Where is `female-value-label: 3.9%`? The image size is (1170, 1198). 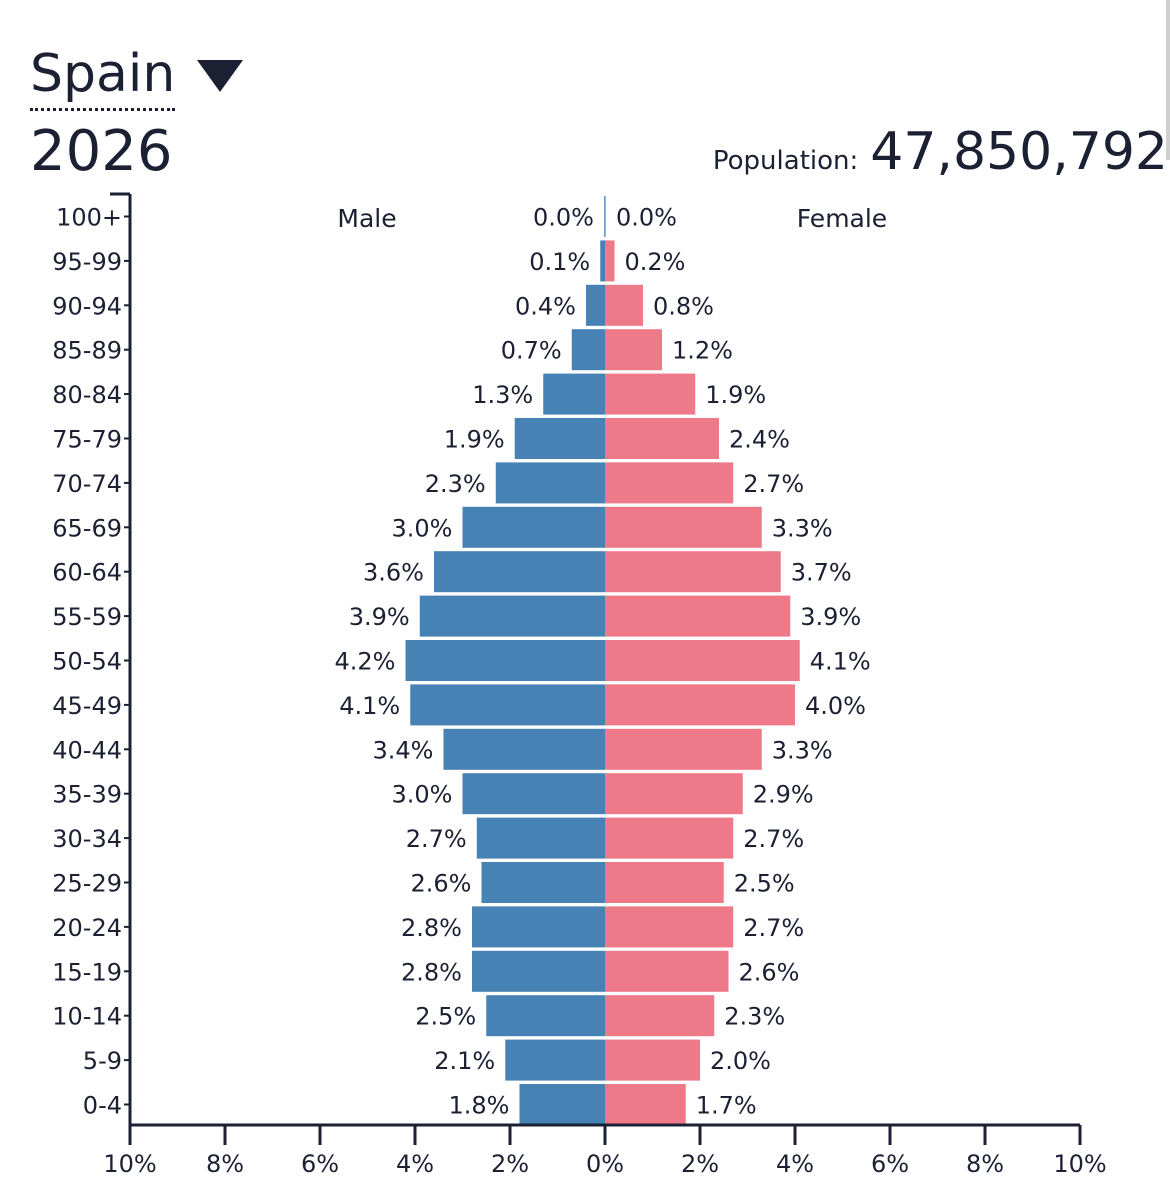
female-value-label: 3.9% is located at coordinates (830, 617).